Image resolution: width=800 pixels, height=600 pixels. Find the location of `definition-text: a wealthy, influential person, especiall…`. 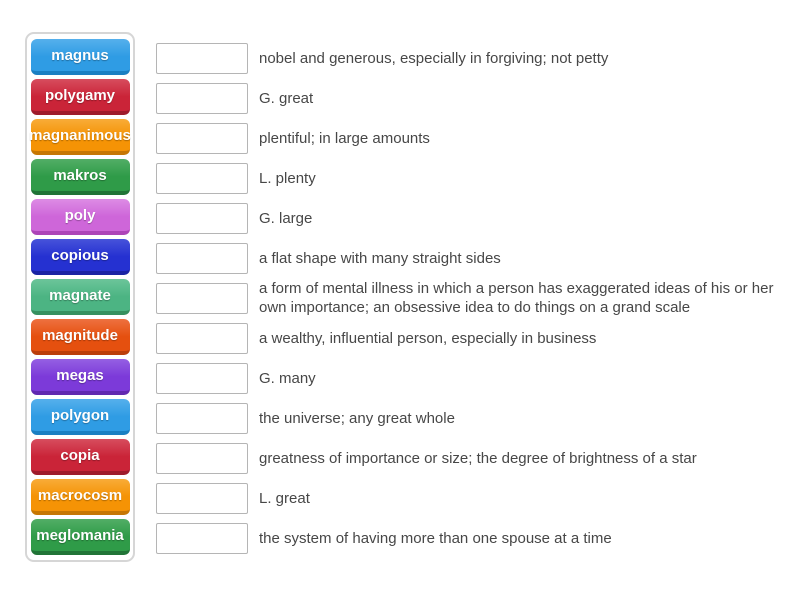

definition-text: a wealthy, influential person, especiall… is located at coordinates (428, 338).